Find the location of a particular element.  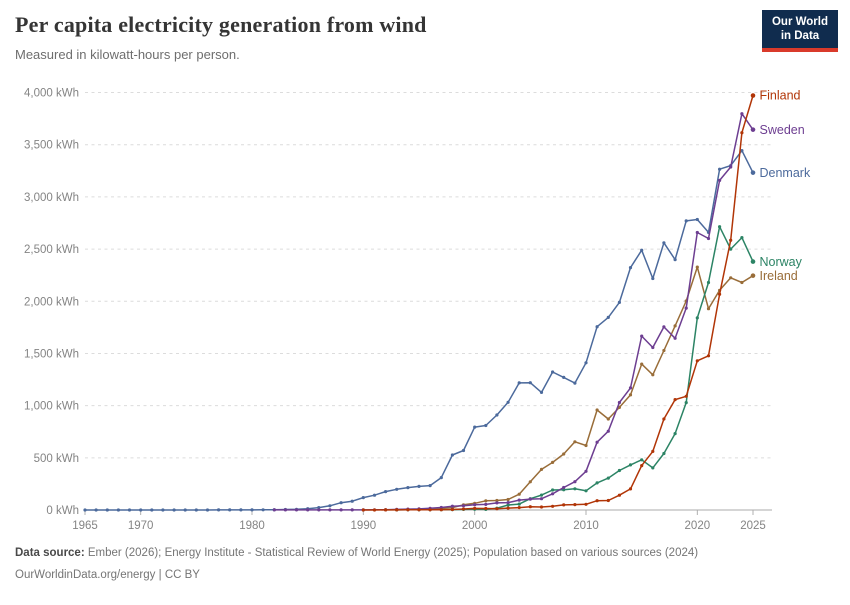

series-label-denmark: Denmark is located at coordinates (785, 173).